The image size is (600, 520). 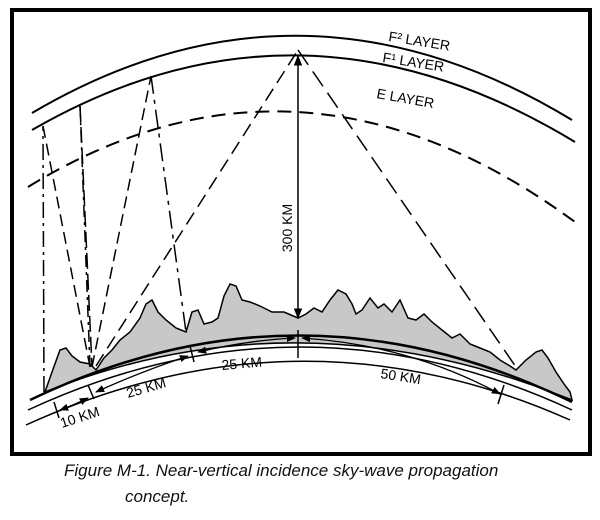 I want to click on distance-label-10km: 10 KM, so click(x=79, y=417).